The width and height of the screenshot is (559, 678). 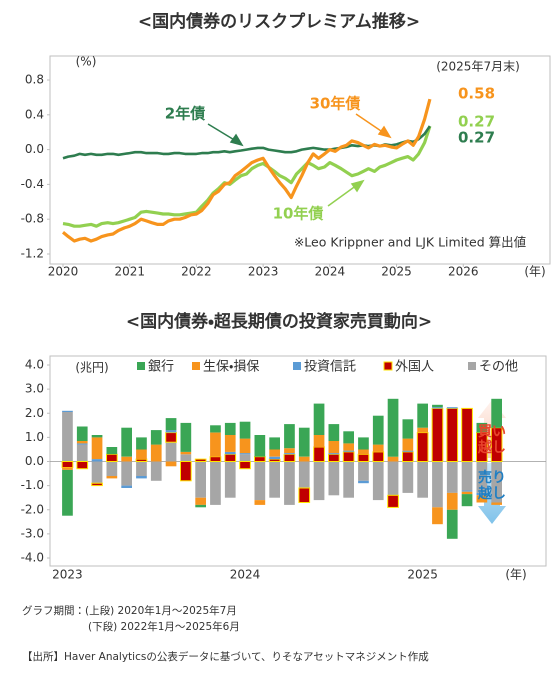 I want to click on x-tick-label: 2026, so click(x=463, y=272).